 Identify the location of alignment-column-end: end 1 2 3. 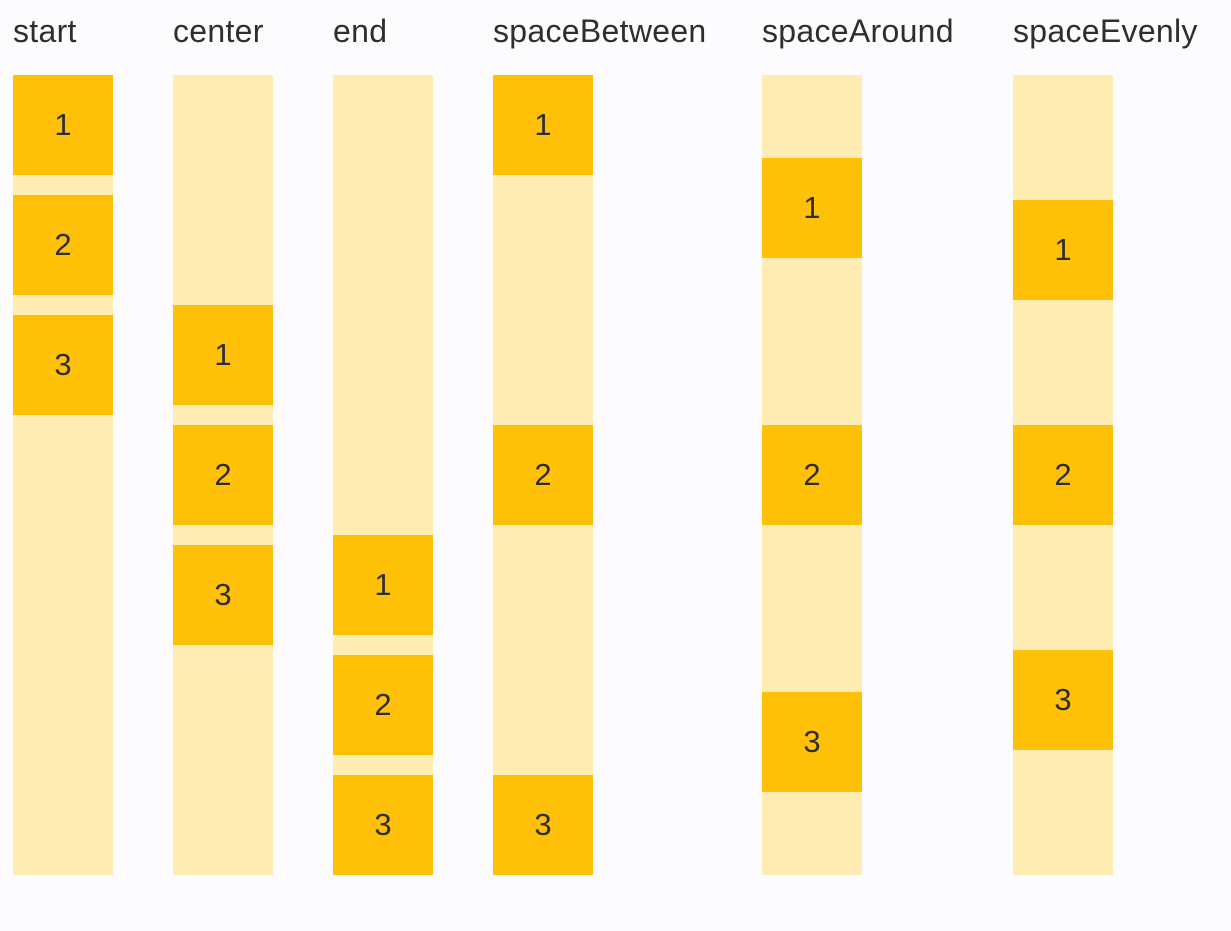
(383, 441).